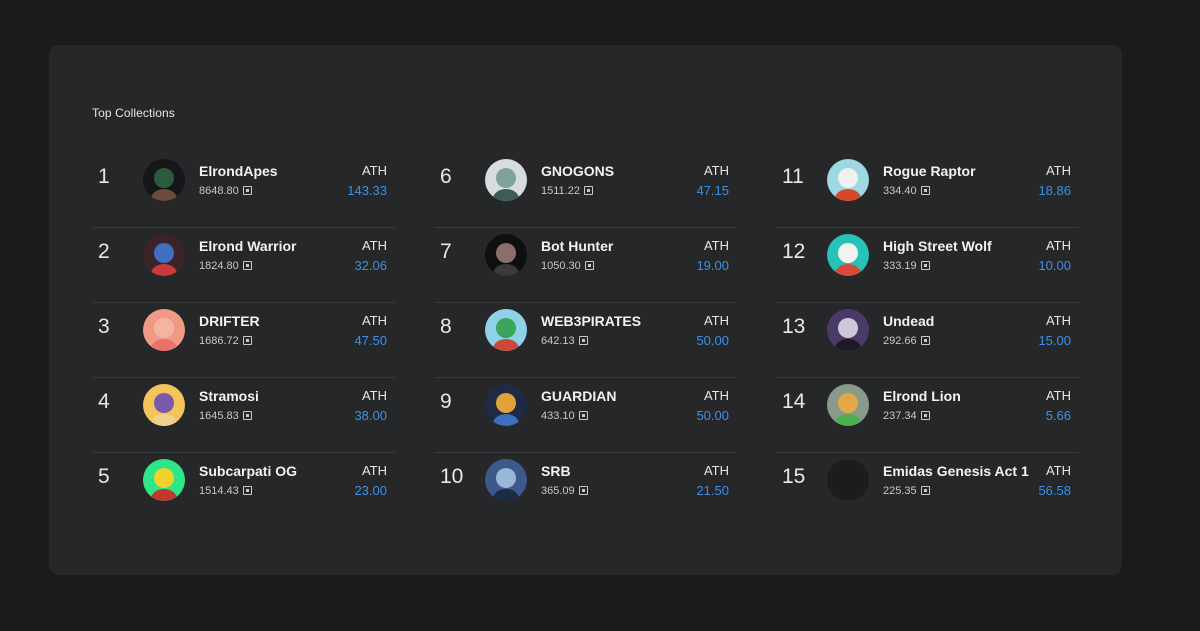 The image size is (1200, 631). What do you see at coordinates (370, 480) in the screenshot?
I see `collection-ath: ATH 23.00` at bounding box center [370, 480].